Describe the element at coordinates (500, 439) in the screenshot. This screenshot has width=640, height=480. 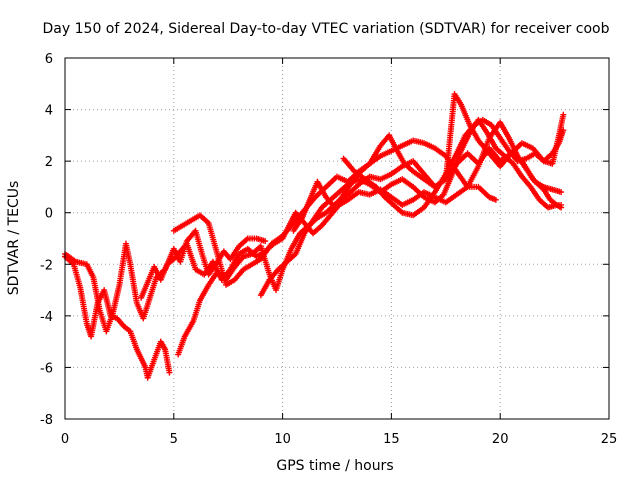
I see `x-tick-label: 20` at that location.